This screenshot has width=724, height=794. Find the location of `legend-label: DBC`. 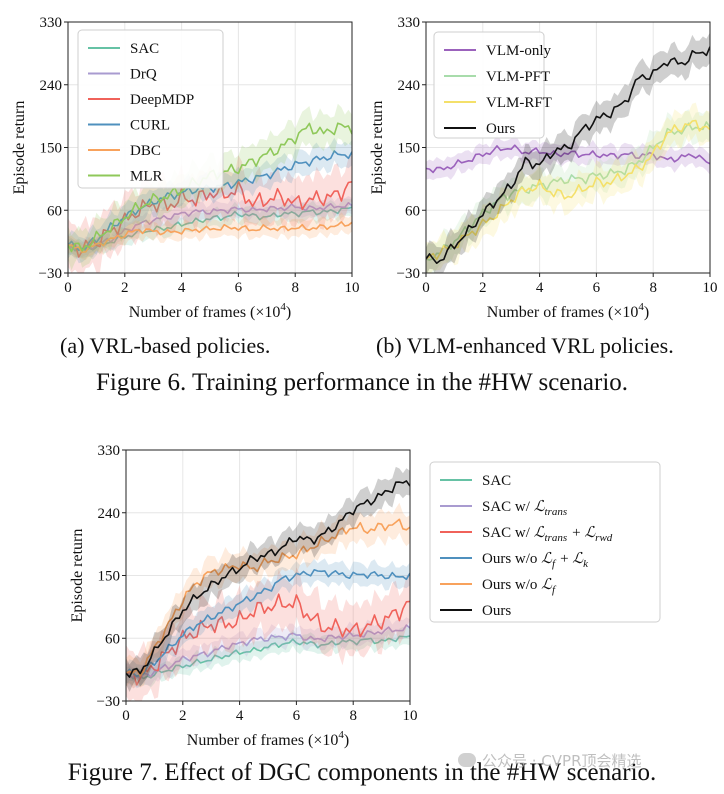

legend-label: DBC is located at coordinates (145, 151).